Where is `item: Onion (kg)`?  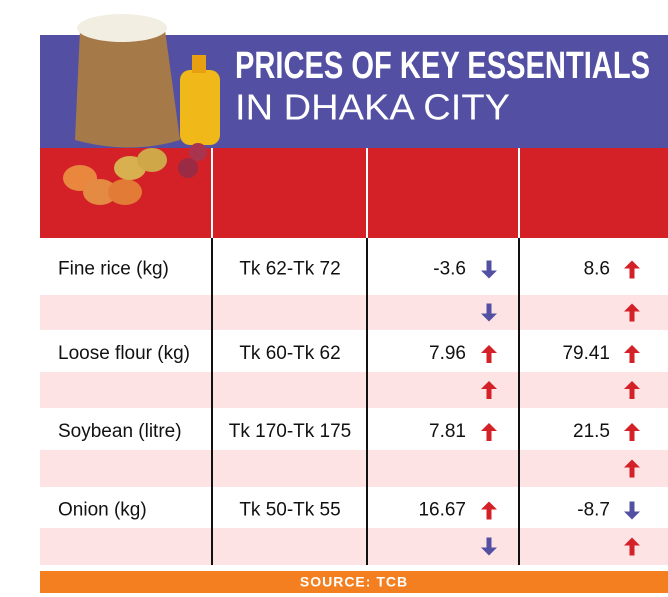
item: Onion (kg) is located at coordinates (102, 510).